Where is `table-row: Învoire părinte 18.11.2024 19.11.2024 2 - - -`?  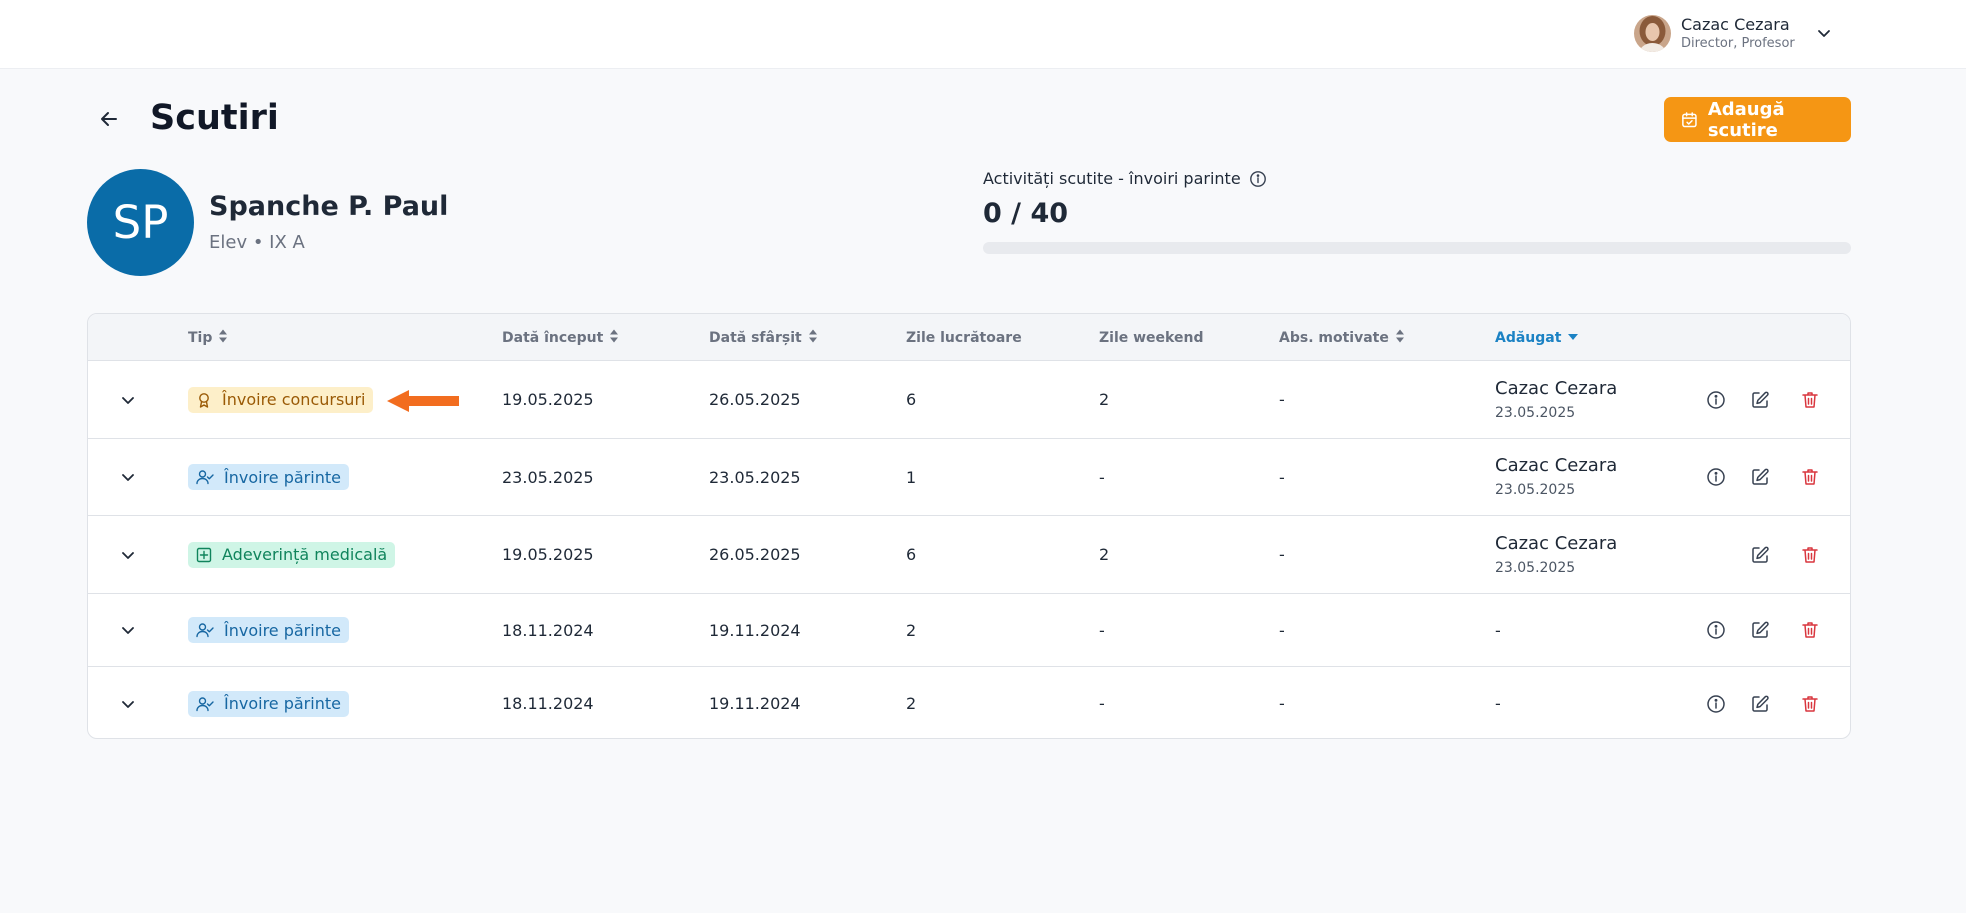 table-row: Învoire părinte 18.11.2024 19.11.2024 2 - - - is located at coordinates (969, 630).